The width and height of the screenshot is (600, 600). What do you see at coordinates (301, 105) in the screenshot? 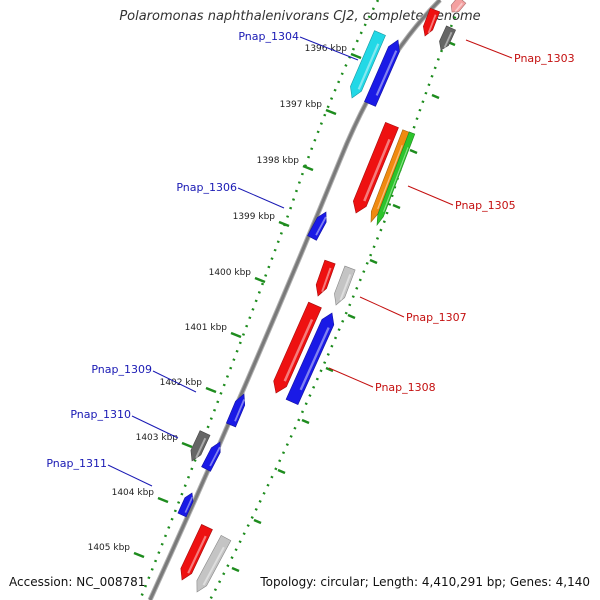
I see `ruler-label: 1397 kbp` at bounding box center [301, 105].